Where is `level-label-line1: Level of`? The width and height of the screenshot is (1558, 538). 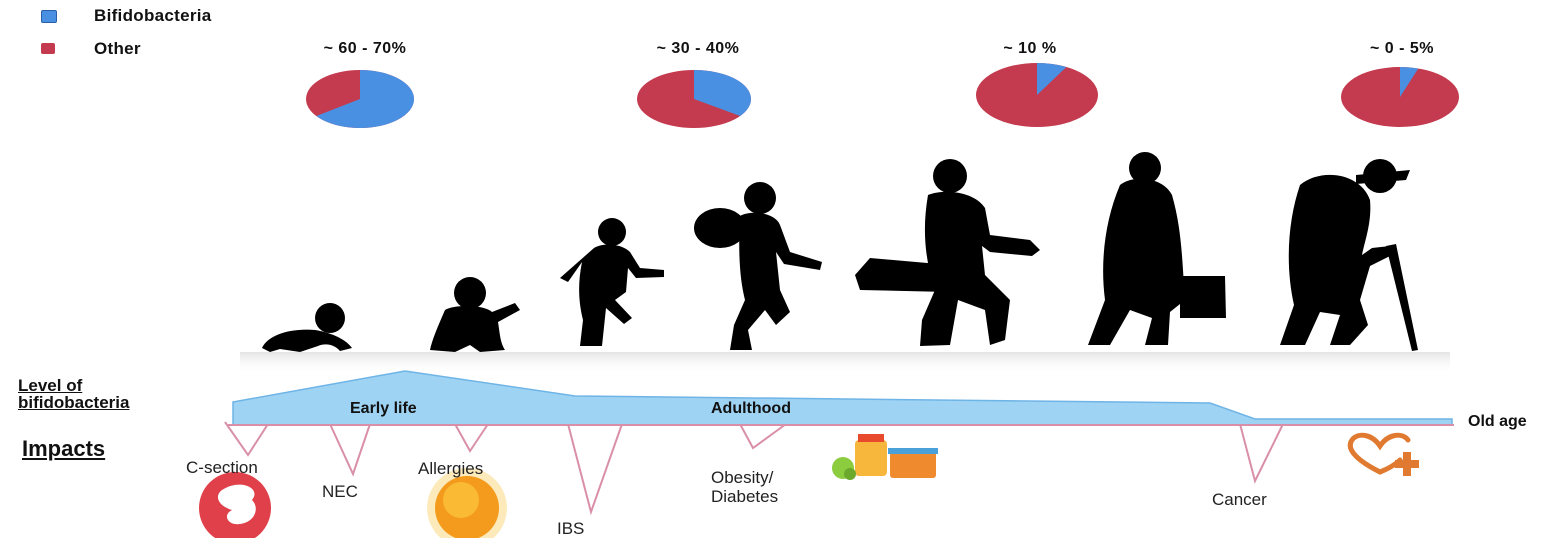
level-label-line1: Level of is located at coordinates (50, 385).